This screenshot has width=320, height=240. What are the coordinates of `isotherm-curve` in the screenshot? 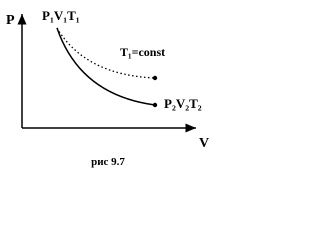 It's located at (106, 53).